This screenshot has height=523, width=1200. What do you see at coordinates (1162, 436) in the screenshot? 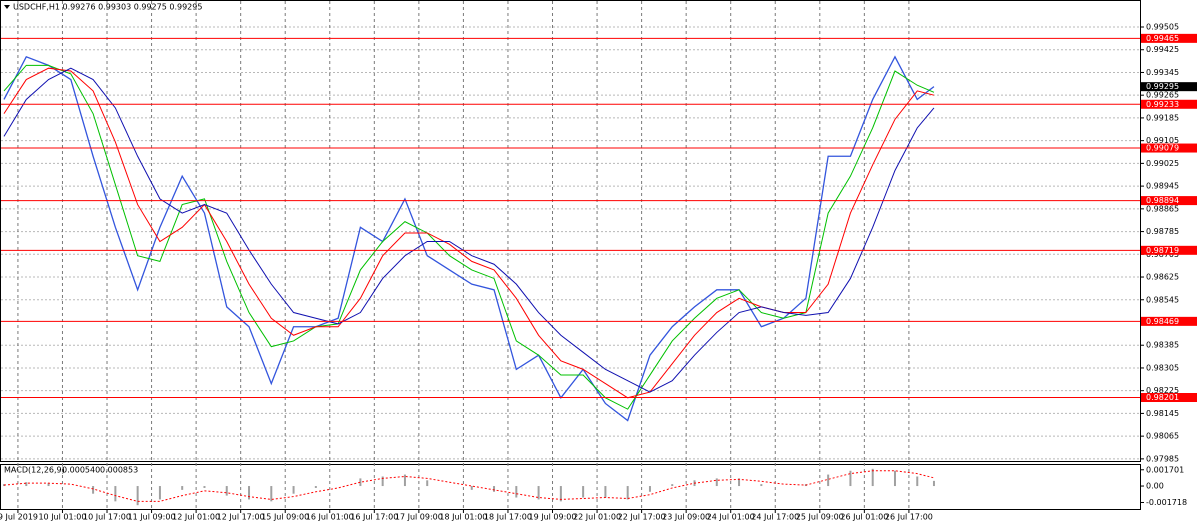
I see `y-tick-label: 0.98065` at bounding box center [1162, 436].